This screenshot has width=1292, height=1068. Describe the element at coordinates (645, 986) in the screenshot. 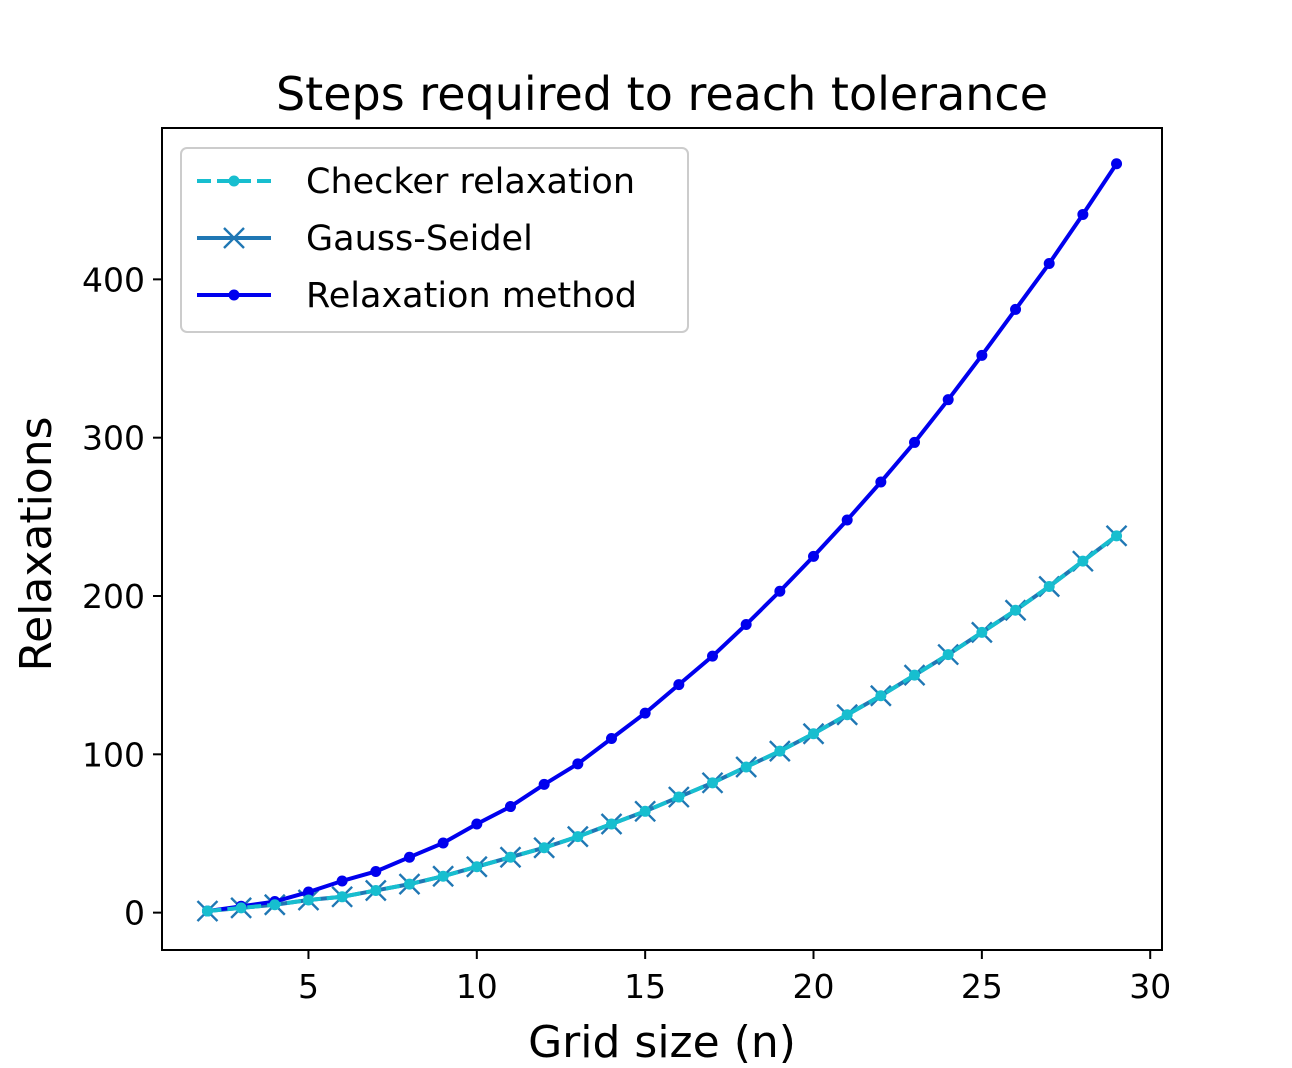

I see `x-tick-label: 15` at that location.